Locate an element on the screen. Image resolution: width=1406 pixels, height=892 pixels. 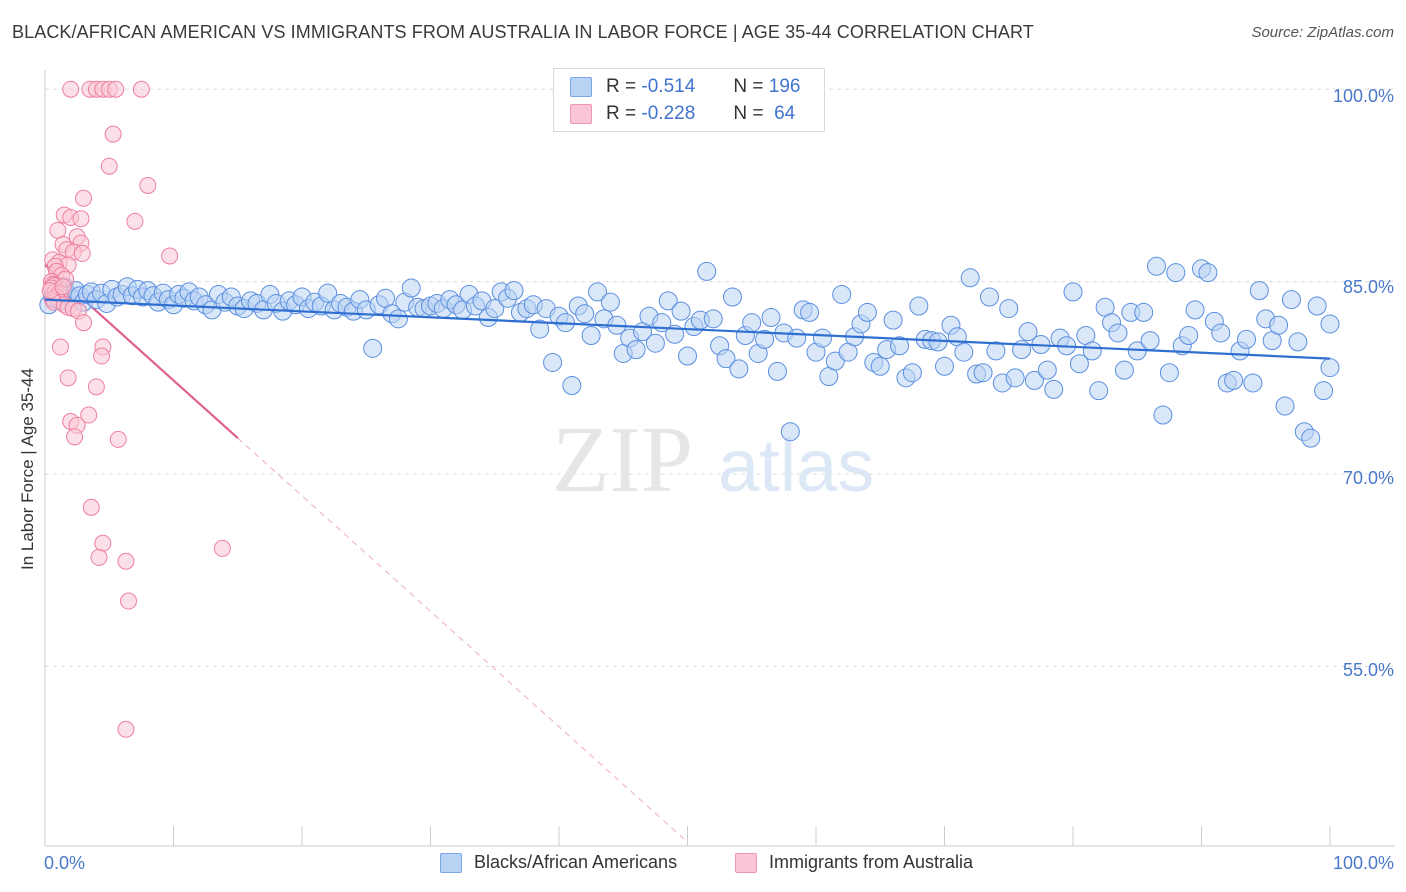
y-tick-label: 55.0% is located at coordinates (1368, 670).